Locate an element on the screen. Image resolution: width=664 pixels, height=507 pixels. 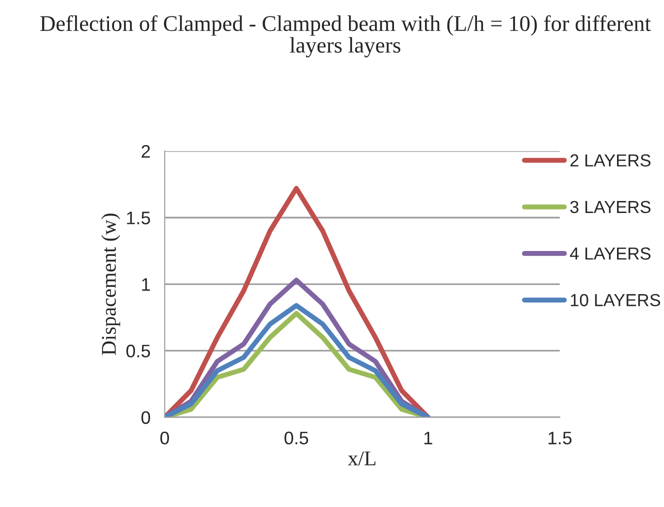
chart-title: Deflection of Clamped - Clamped beam with (L/h = 10) for different layers layers is located at coordinates (345, 36).